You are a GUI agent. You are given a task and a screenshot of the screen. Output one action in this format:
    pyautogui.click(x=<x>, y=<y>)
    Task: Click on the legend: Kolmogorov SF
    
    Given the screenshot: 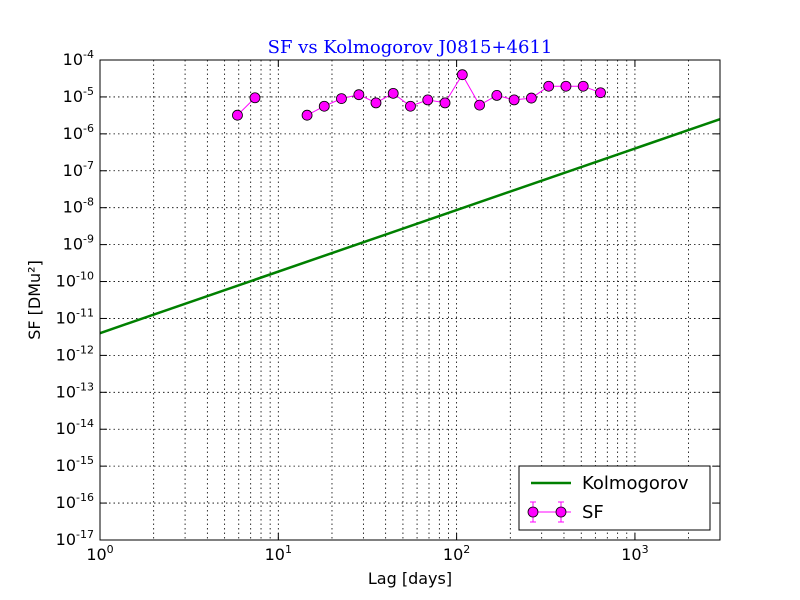 What is the action you would take?
    pyautogui.click(x=614, y=498)
    